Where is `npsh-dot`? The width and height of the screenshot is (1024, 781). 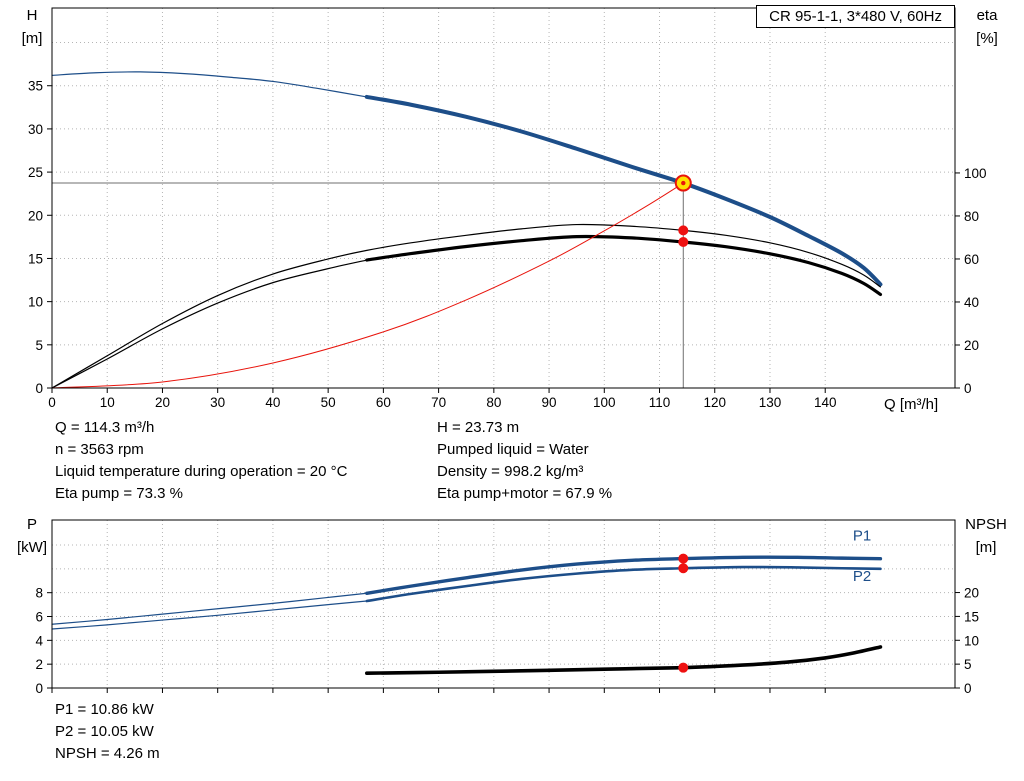
npsh-dot is located at coordinates (683, 667).